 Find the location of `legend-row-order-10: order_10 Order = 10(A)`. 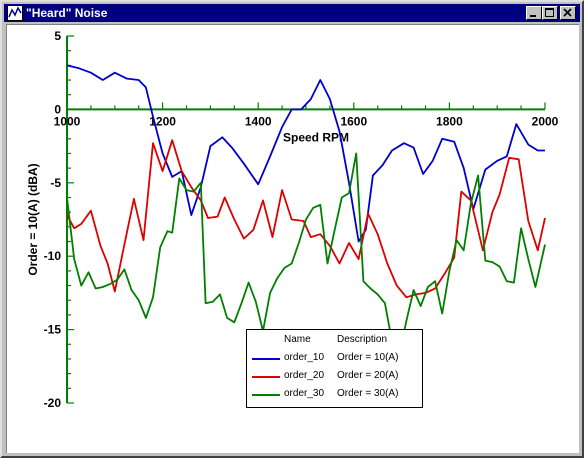

legend-row-order-10: order_10 Order = 10(A) is located at coordinates (334, 359).